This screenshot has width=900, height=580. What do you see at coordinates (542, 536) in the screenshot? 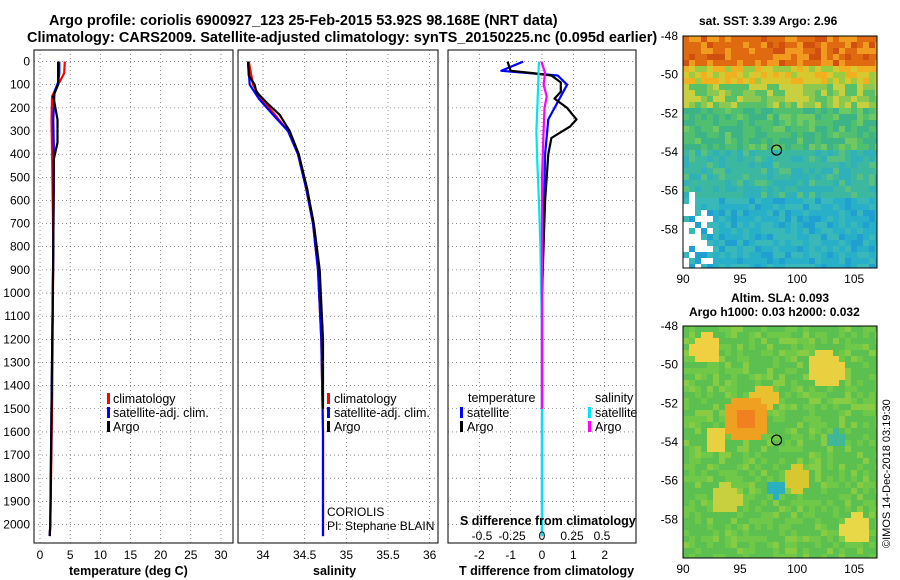
I see `s-tick-label: 0` at bounding box center [542, 536].